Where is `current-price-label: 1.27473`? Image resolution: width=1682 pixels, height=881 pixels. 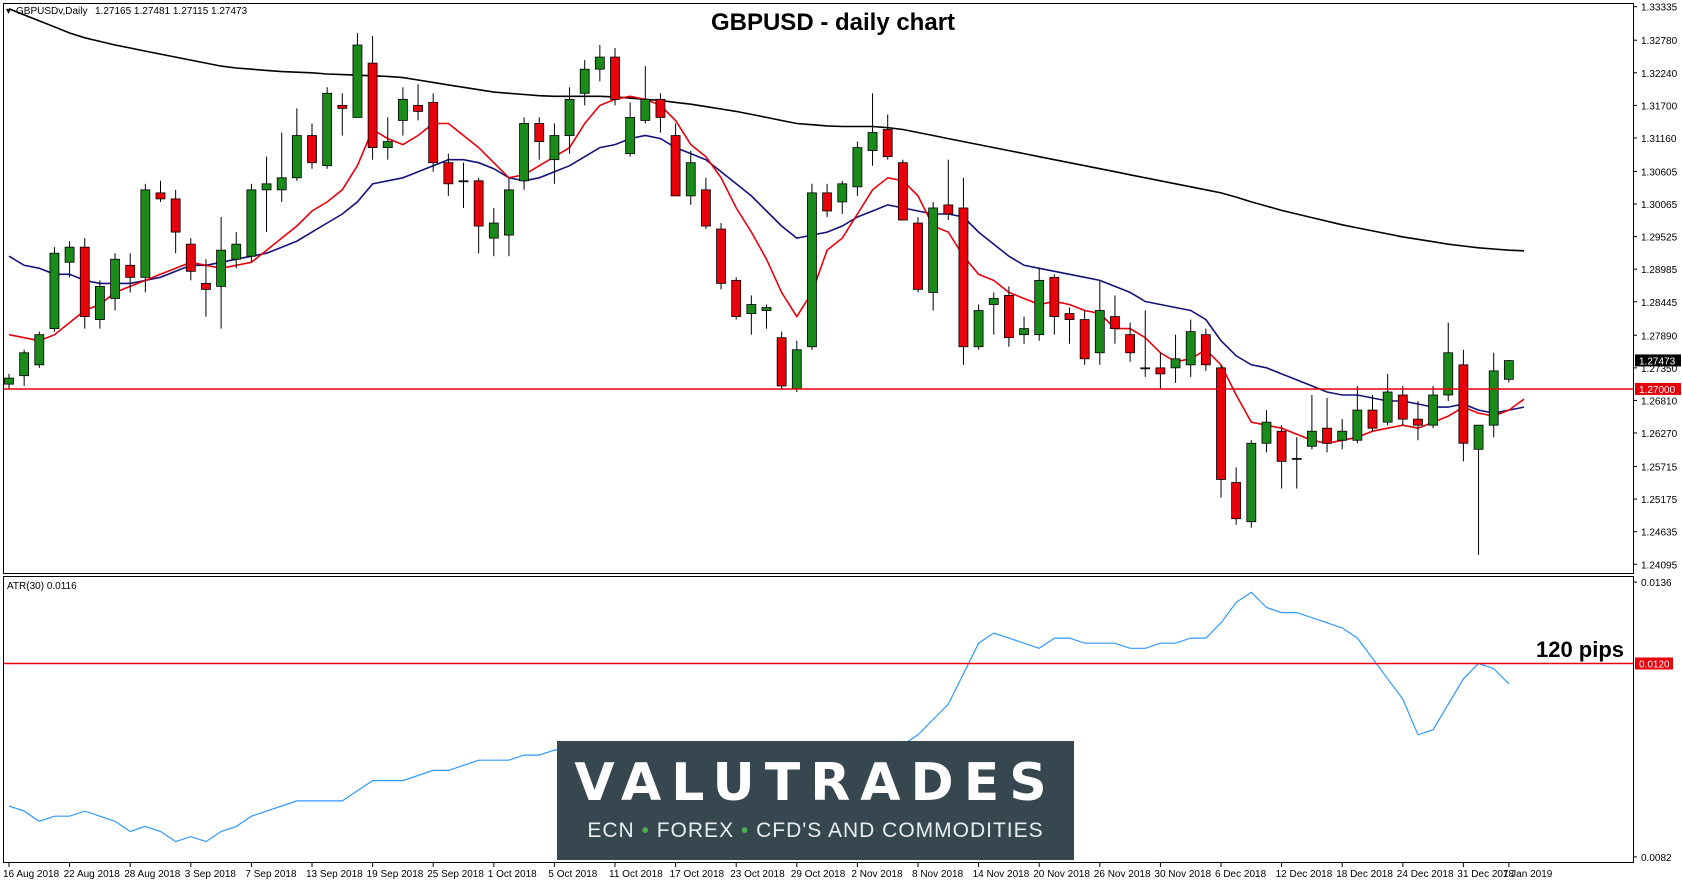
current-price-label: 1.27473 is located at coordinates (1657, 361).